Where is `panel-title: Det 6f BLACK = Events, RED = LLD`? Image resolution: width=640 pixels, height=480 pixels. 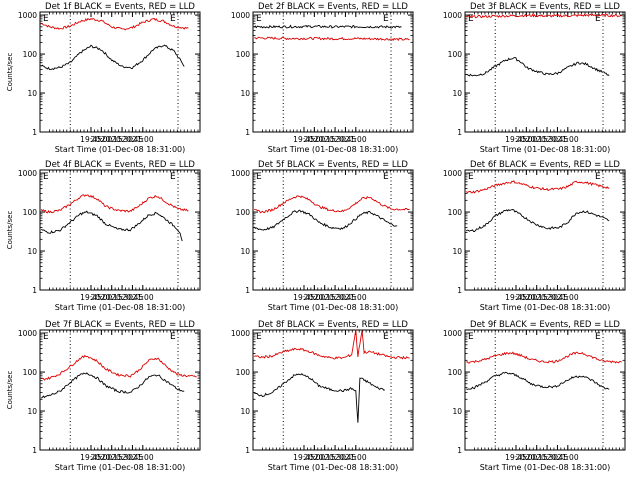
panel-title: Det 6f BLACK = Events, RED = LLD is located at coordinates (545, 165).